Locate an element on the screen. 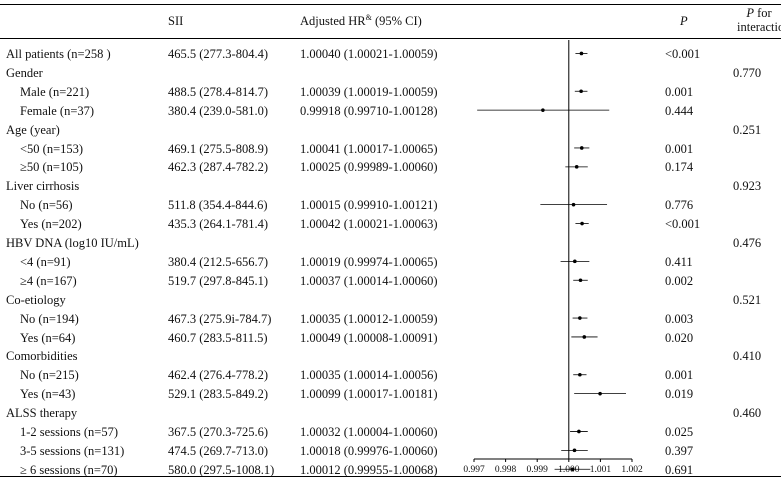 This screenshot has width=781, height=481. x-tick-label: 1.001 is located at coordinates (601, 470).